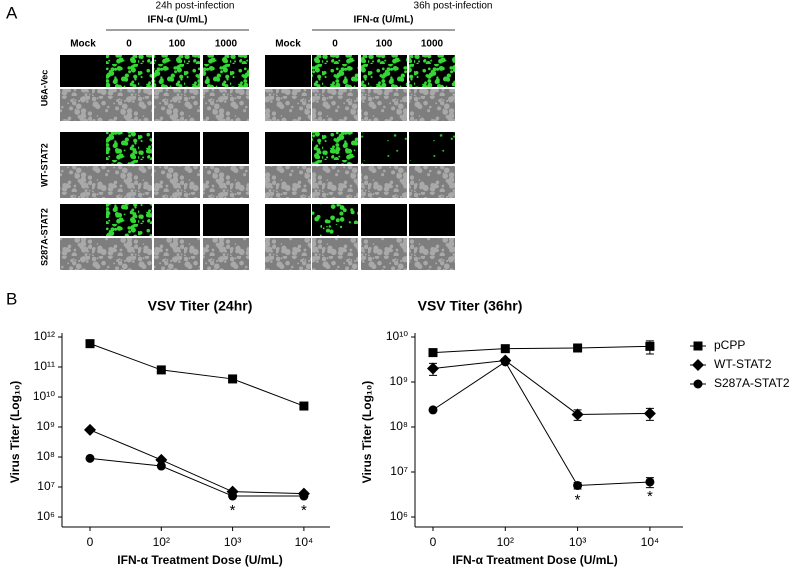  I want to click on y-tick-label: 10⁷, so click(399, 471).